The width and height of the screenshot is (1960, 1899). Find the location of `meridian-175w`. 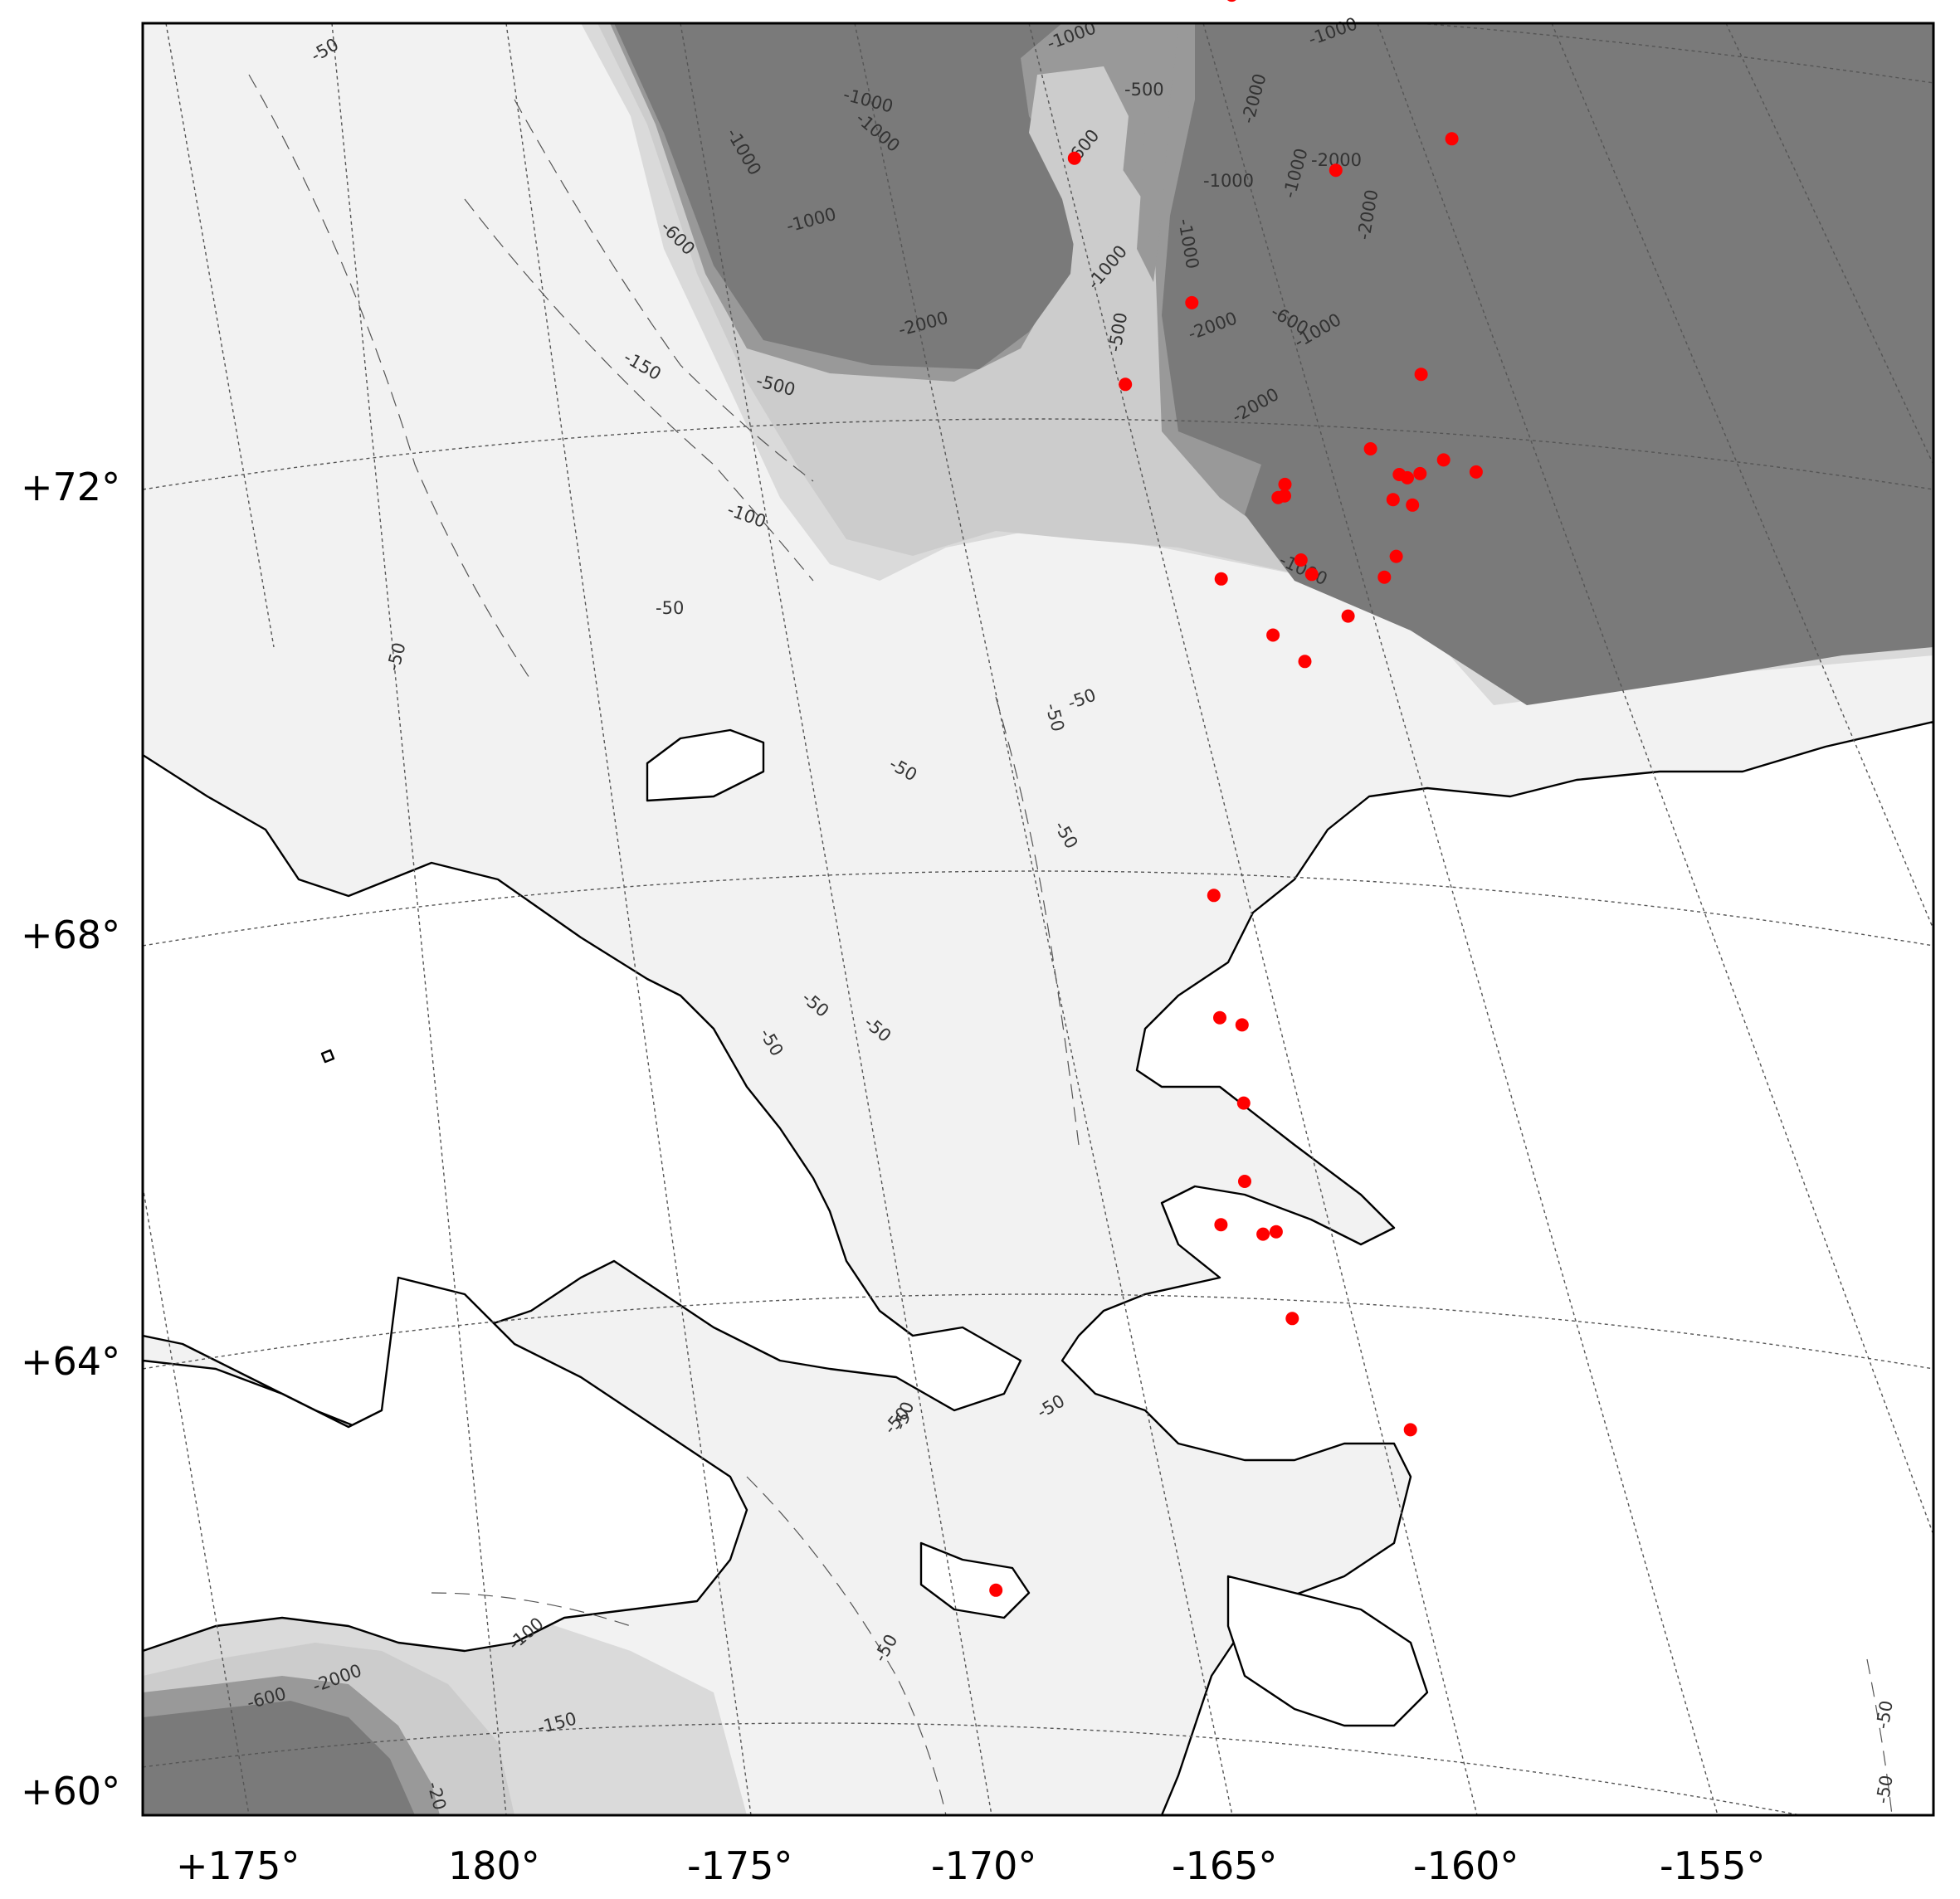

meridian-175w is located at coordinates (628, 919).